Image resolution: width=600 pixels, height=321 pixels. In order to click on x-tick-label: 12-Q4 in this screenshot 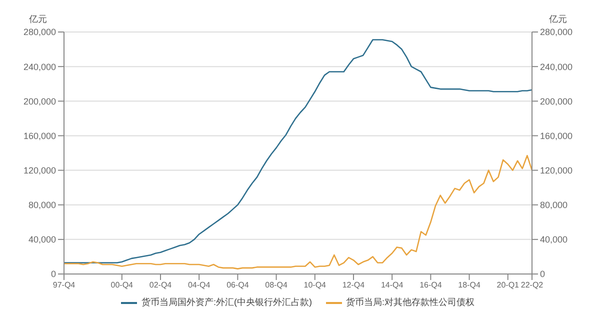, I will do `click(354, 285)`.